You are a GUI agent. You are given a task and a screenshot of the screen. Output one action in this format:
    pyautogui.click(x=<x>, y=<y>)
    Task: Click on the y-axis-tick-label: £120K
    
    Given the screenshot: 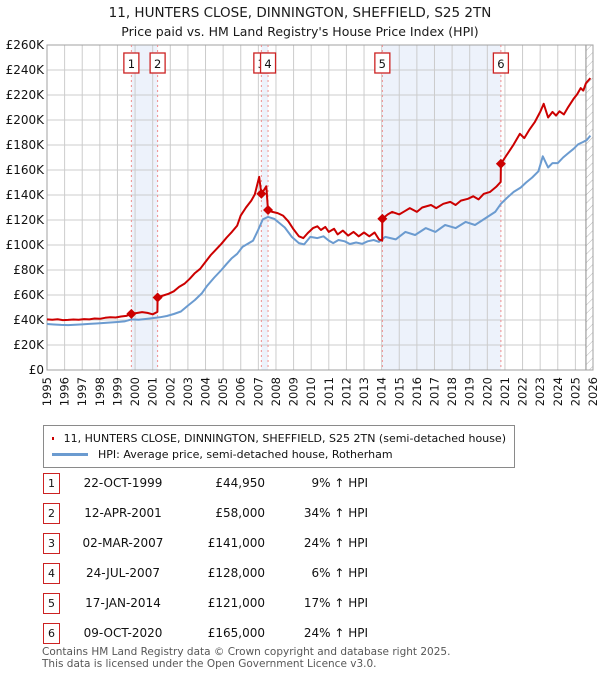 What is the action you would take?
    pyautogui.click(x=26, y=220)
    